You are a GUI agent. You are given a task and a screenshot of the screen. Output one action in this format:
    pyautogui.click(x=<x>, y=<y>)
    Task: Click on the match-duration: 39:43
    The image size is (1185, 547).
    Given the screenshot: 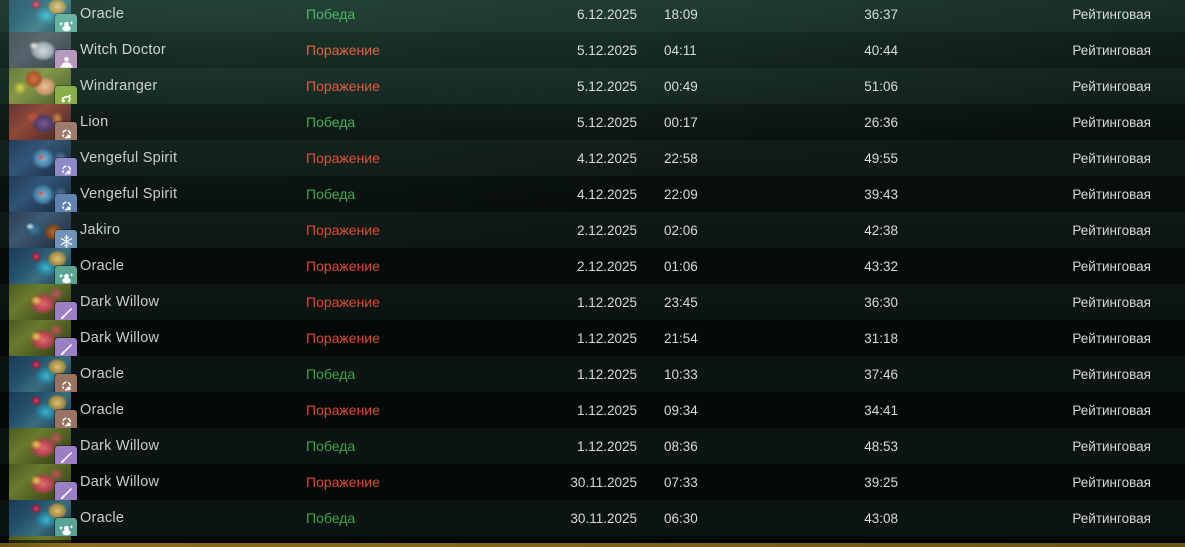 What is the action you would take?
    pyautogui.click(x=881, y=194)
    